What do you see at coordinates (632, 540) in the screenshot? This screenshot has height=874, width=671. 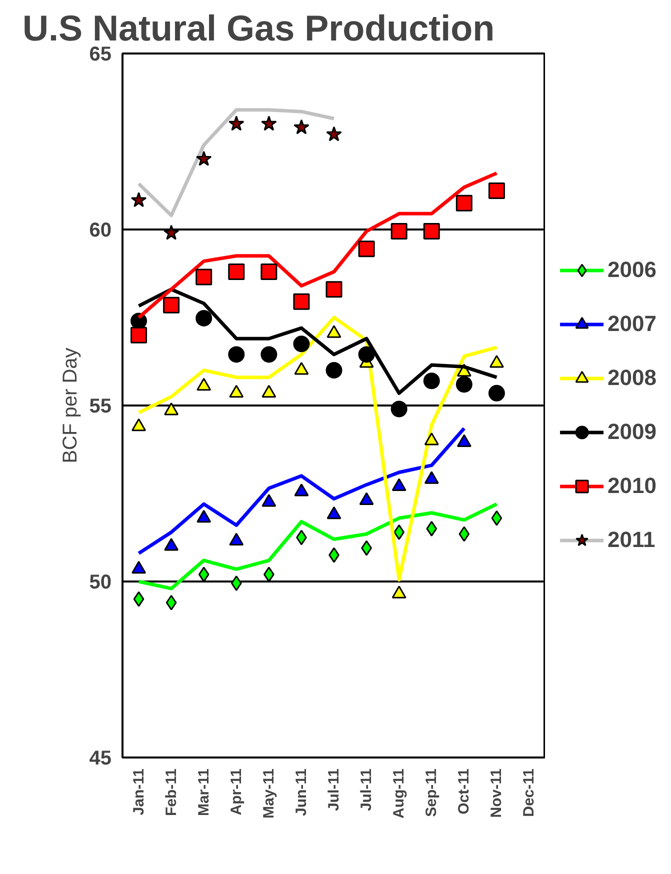 I see `legend-label: 2011` at bounding box center [632, 540].